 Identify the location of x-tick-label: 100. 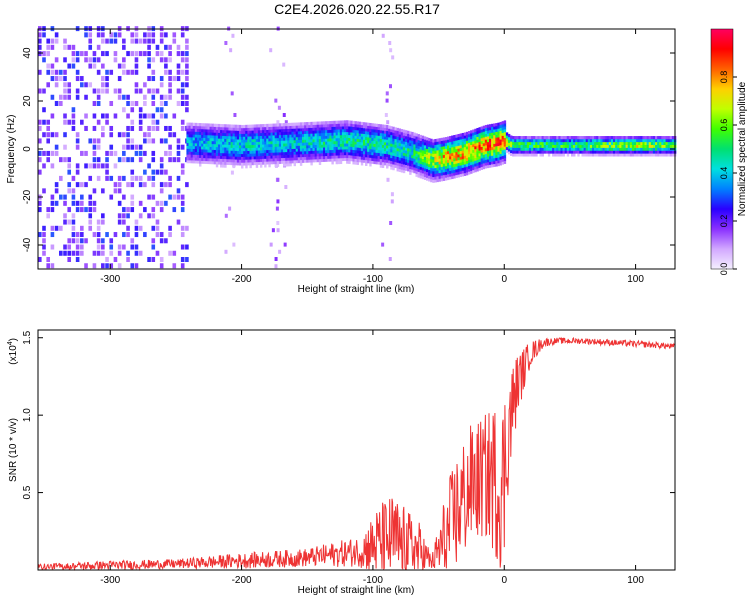
(635, 279).